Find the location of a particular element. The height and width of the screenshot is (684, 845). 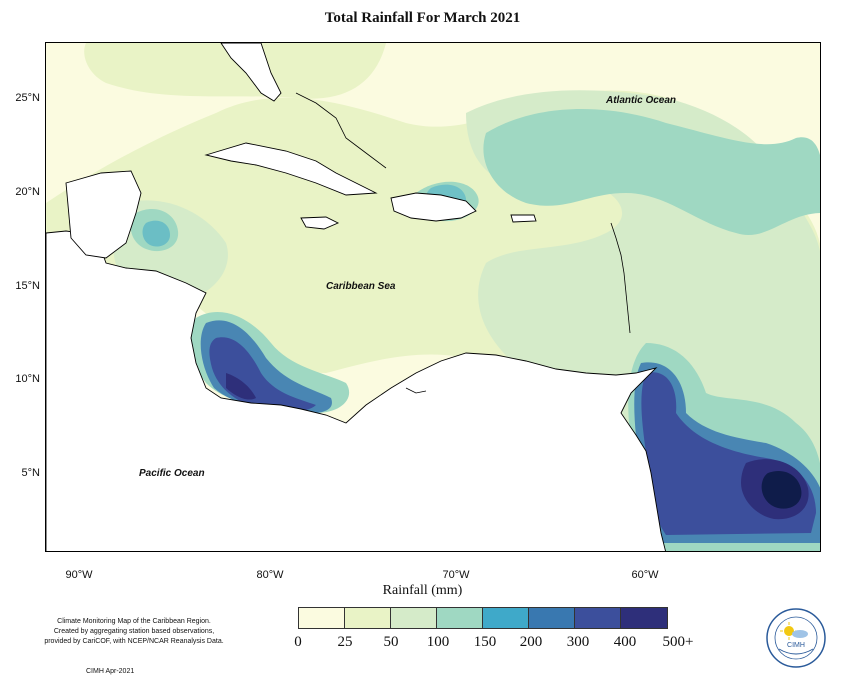

lat-tick-20n: 20°N is located at coordinates (27, 192).